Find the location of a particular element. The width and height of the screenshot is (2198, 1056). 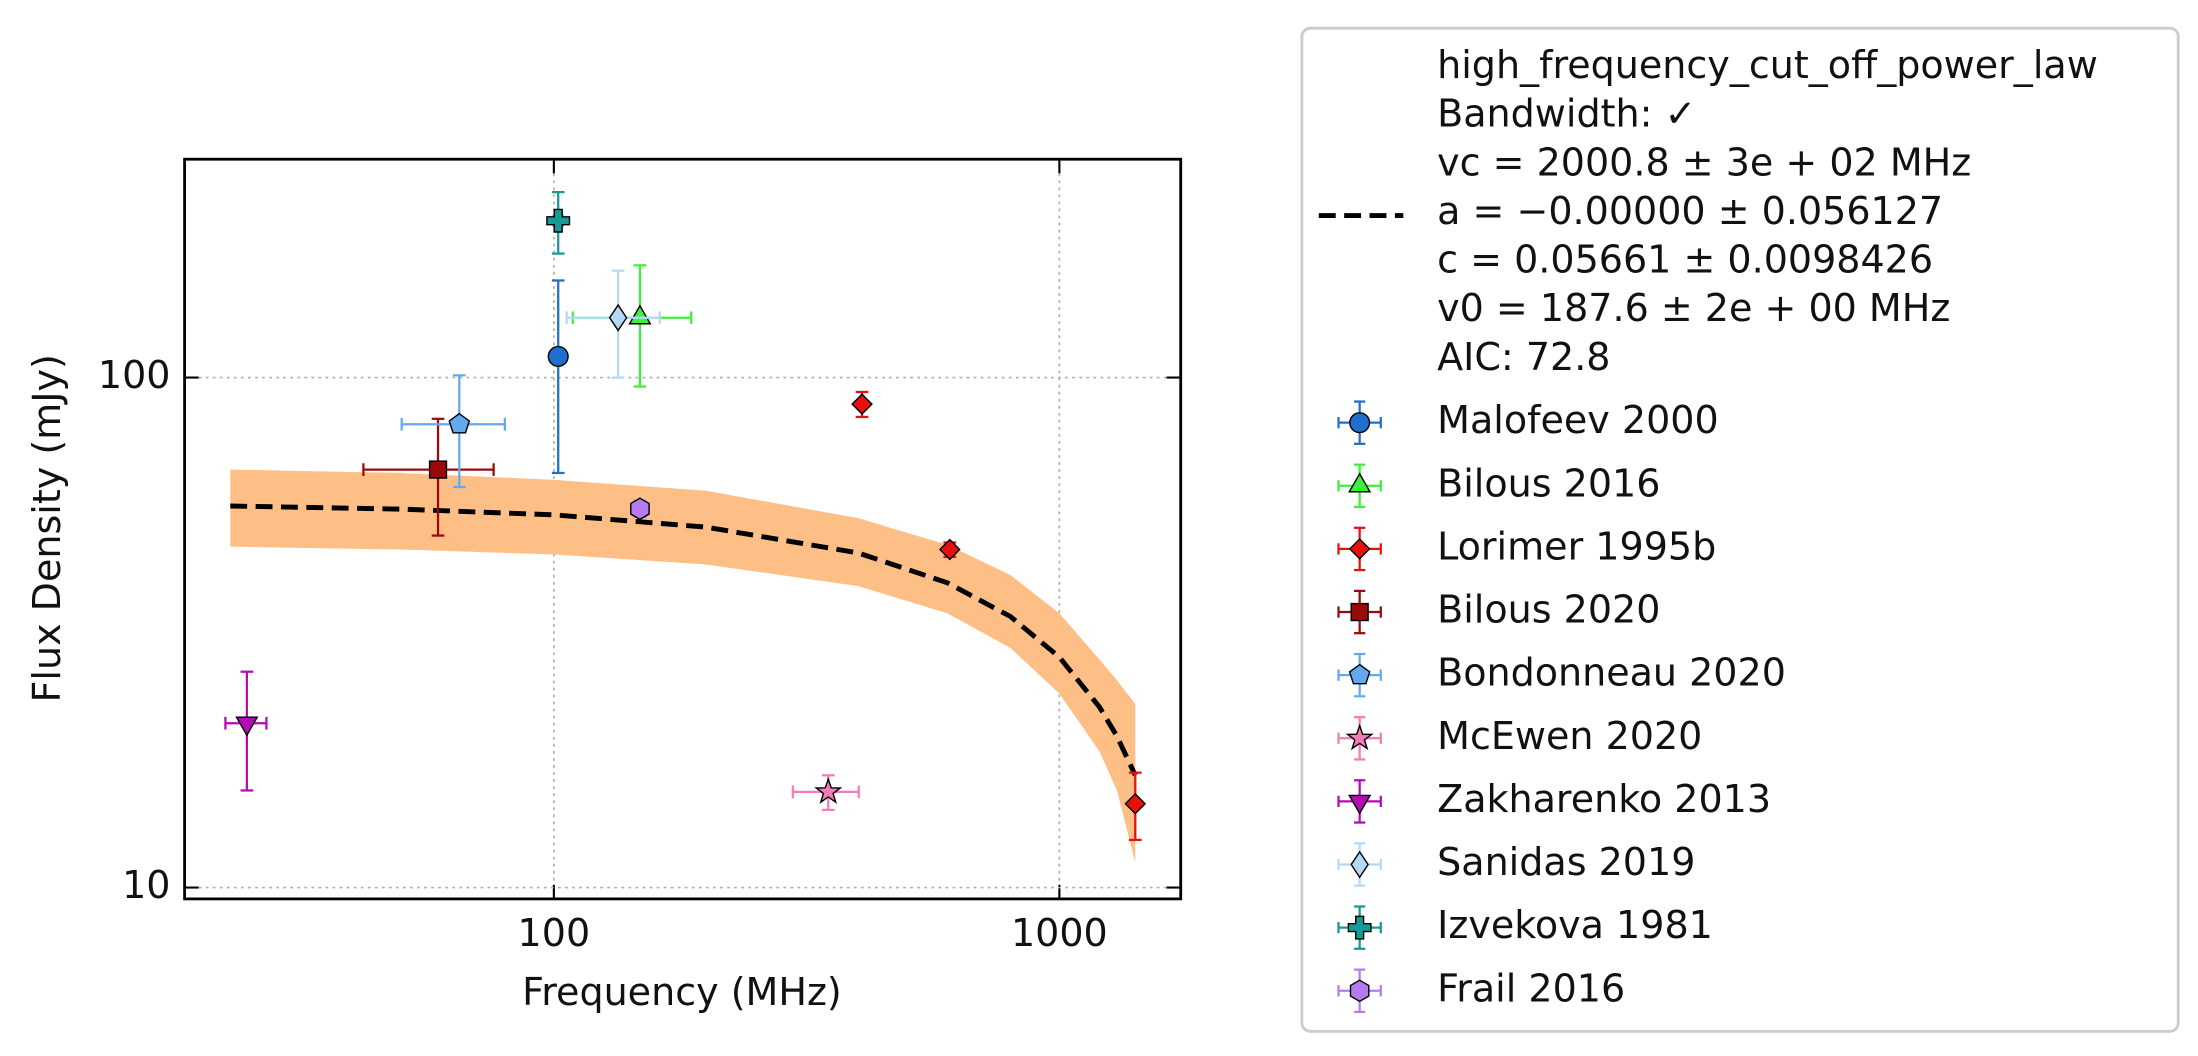

y-axis-label: Flux Density (mJy) is located at coordinates (47, 528).